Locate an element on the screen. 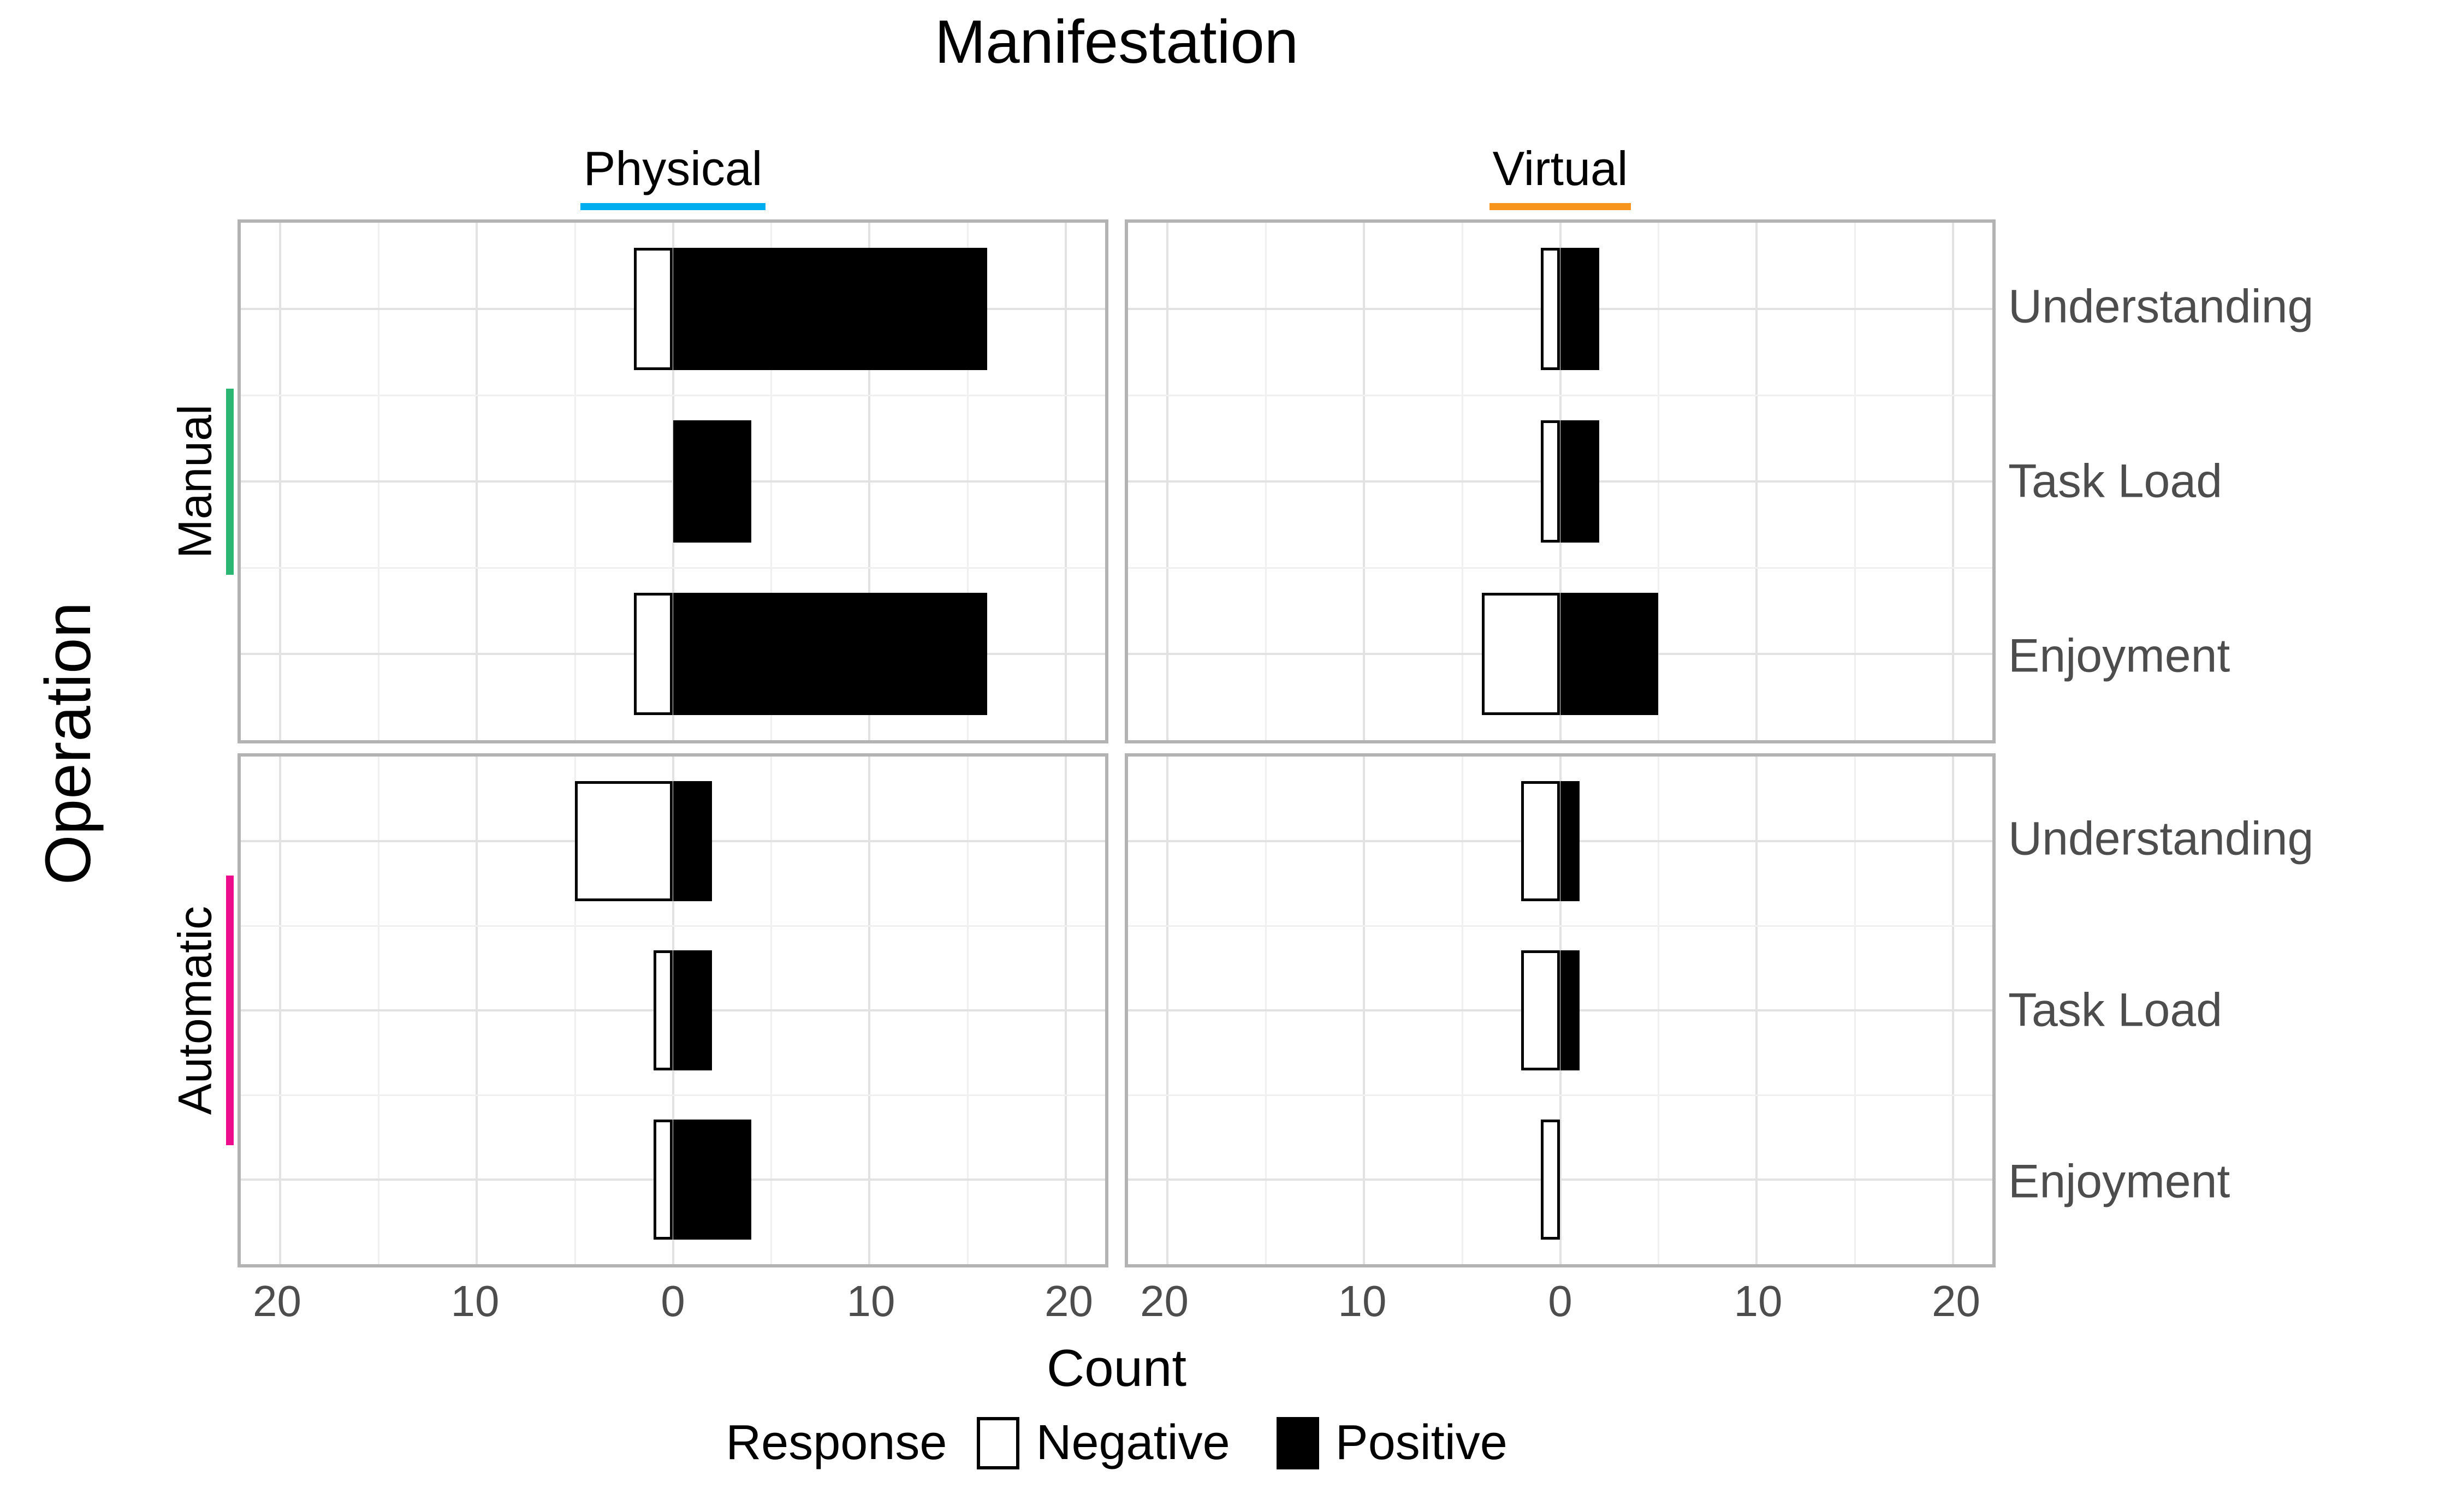 This screenshot has width=2457, height=1512. panel-manual-physical is located at coordinates (673, 481).